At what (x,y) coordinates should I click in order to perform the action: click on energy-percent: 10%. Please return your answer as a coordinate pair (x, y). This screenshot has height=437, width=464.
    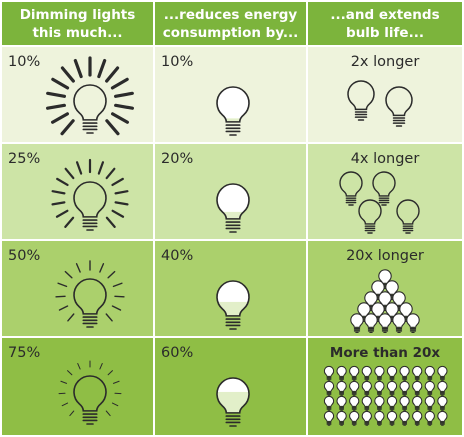
    Looking at the image, I should click on (177, 62).